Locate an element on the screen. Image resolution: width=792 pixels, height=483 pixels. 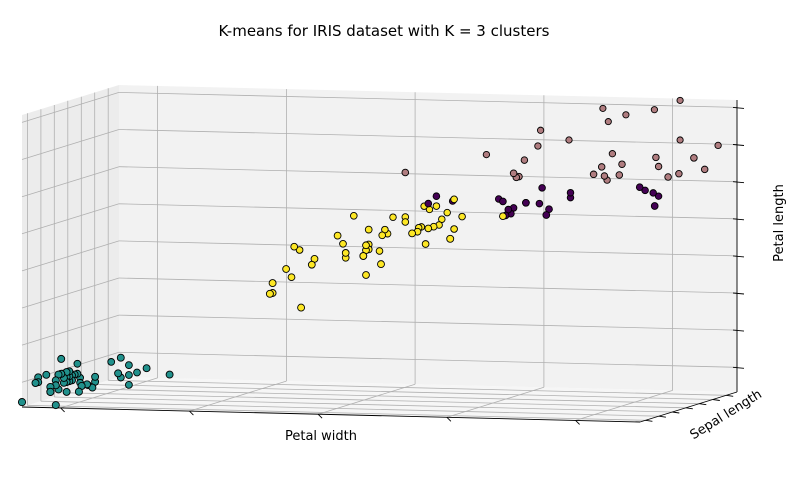
x-axis-label: Petal width is located at coordinates (321, 436).